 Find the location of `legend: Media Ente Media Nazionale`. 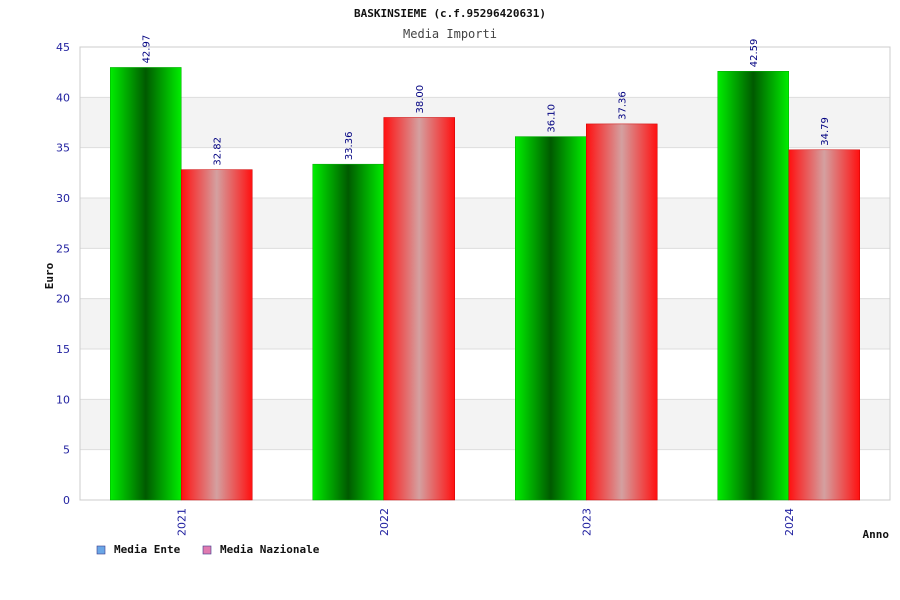

legend: Media Ente Media Nazionale is located at coordinates (208, 549).